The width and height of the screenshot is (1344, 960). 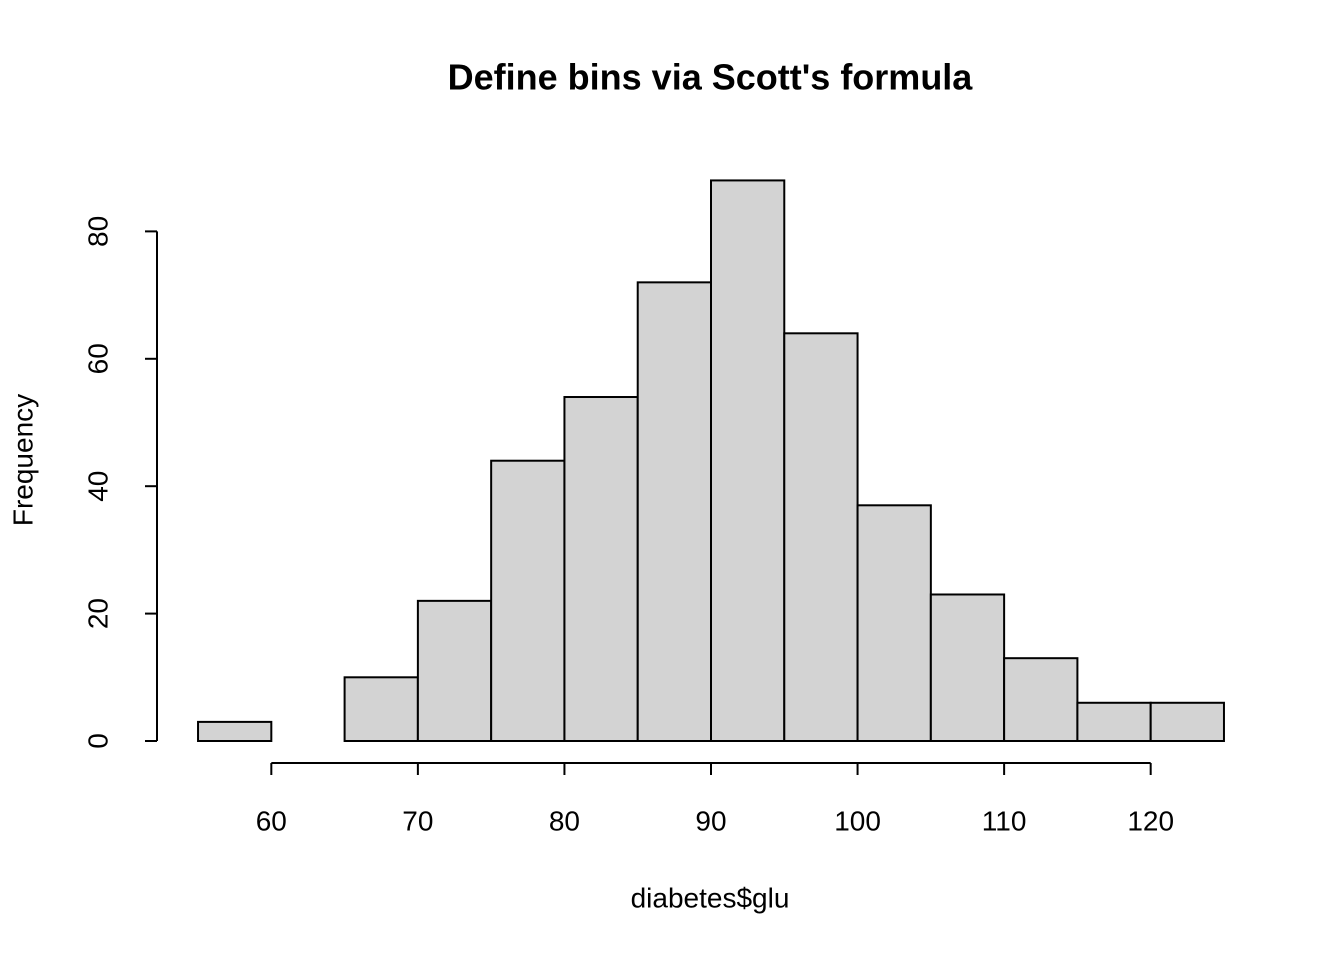 I want to click on y-tick-label: 0, so click(x=97, y=741).